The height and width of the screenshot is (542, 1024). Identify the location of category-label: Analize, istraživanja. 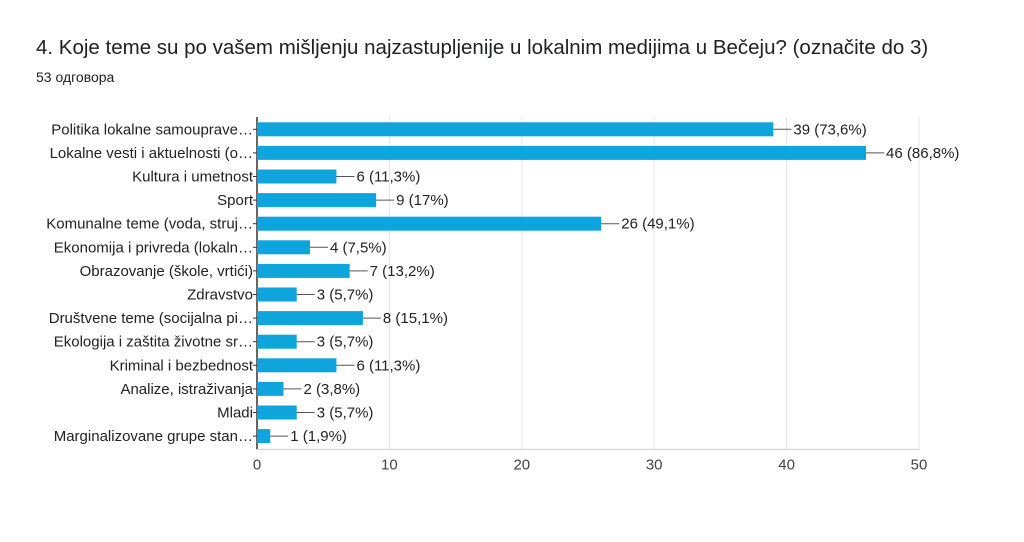
(186, 389).